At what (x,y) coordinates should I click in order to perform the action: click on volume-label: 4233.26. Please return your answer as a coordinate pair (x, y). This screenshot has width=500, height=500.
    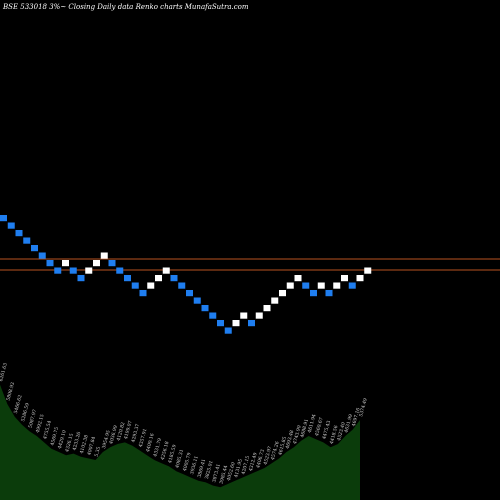
    Looking at the image, I should click on (77, 441).